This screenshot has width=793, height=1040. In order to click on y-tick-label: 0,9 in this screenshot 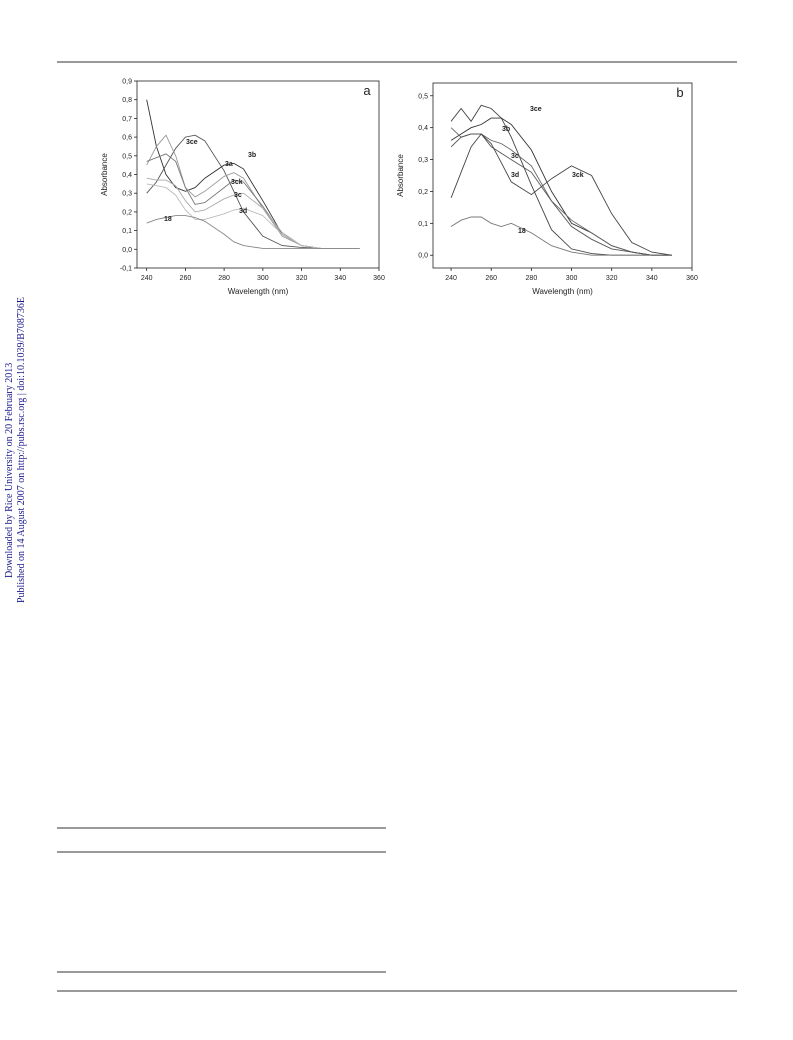, I will do `click(127, 82)`.